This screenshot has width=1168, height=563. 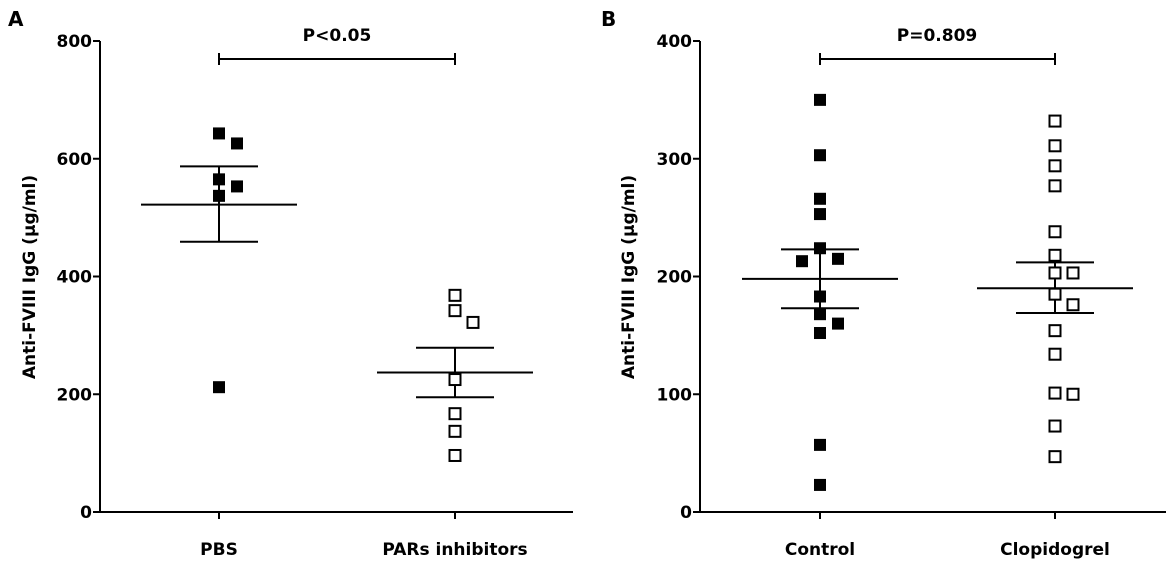 I want to click on panel-b-category-label-0: Control, so click(x=820, y=550).